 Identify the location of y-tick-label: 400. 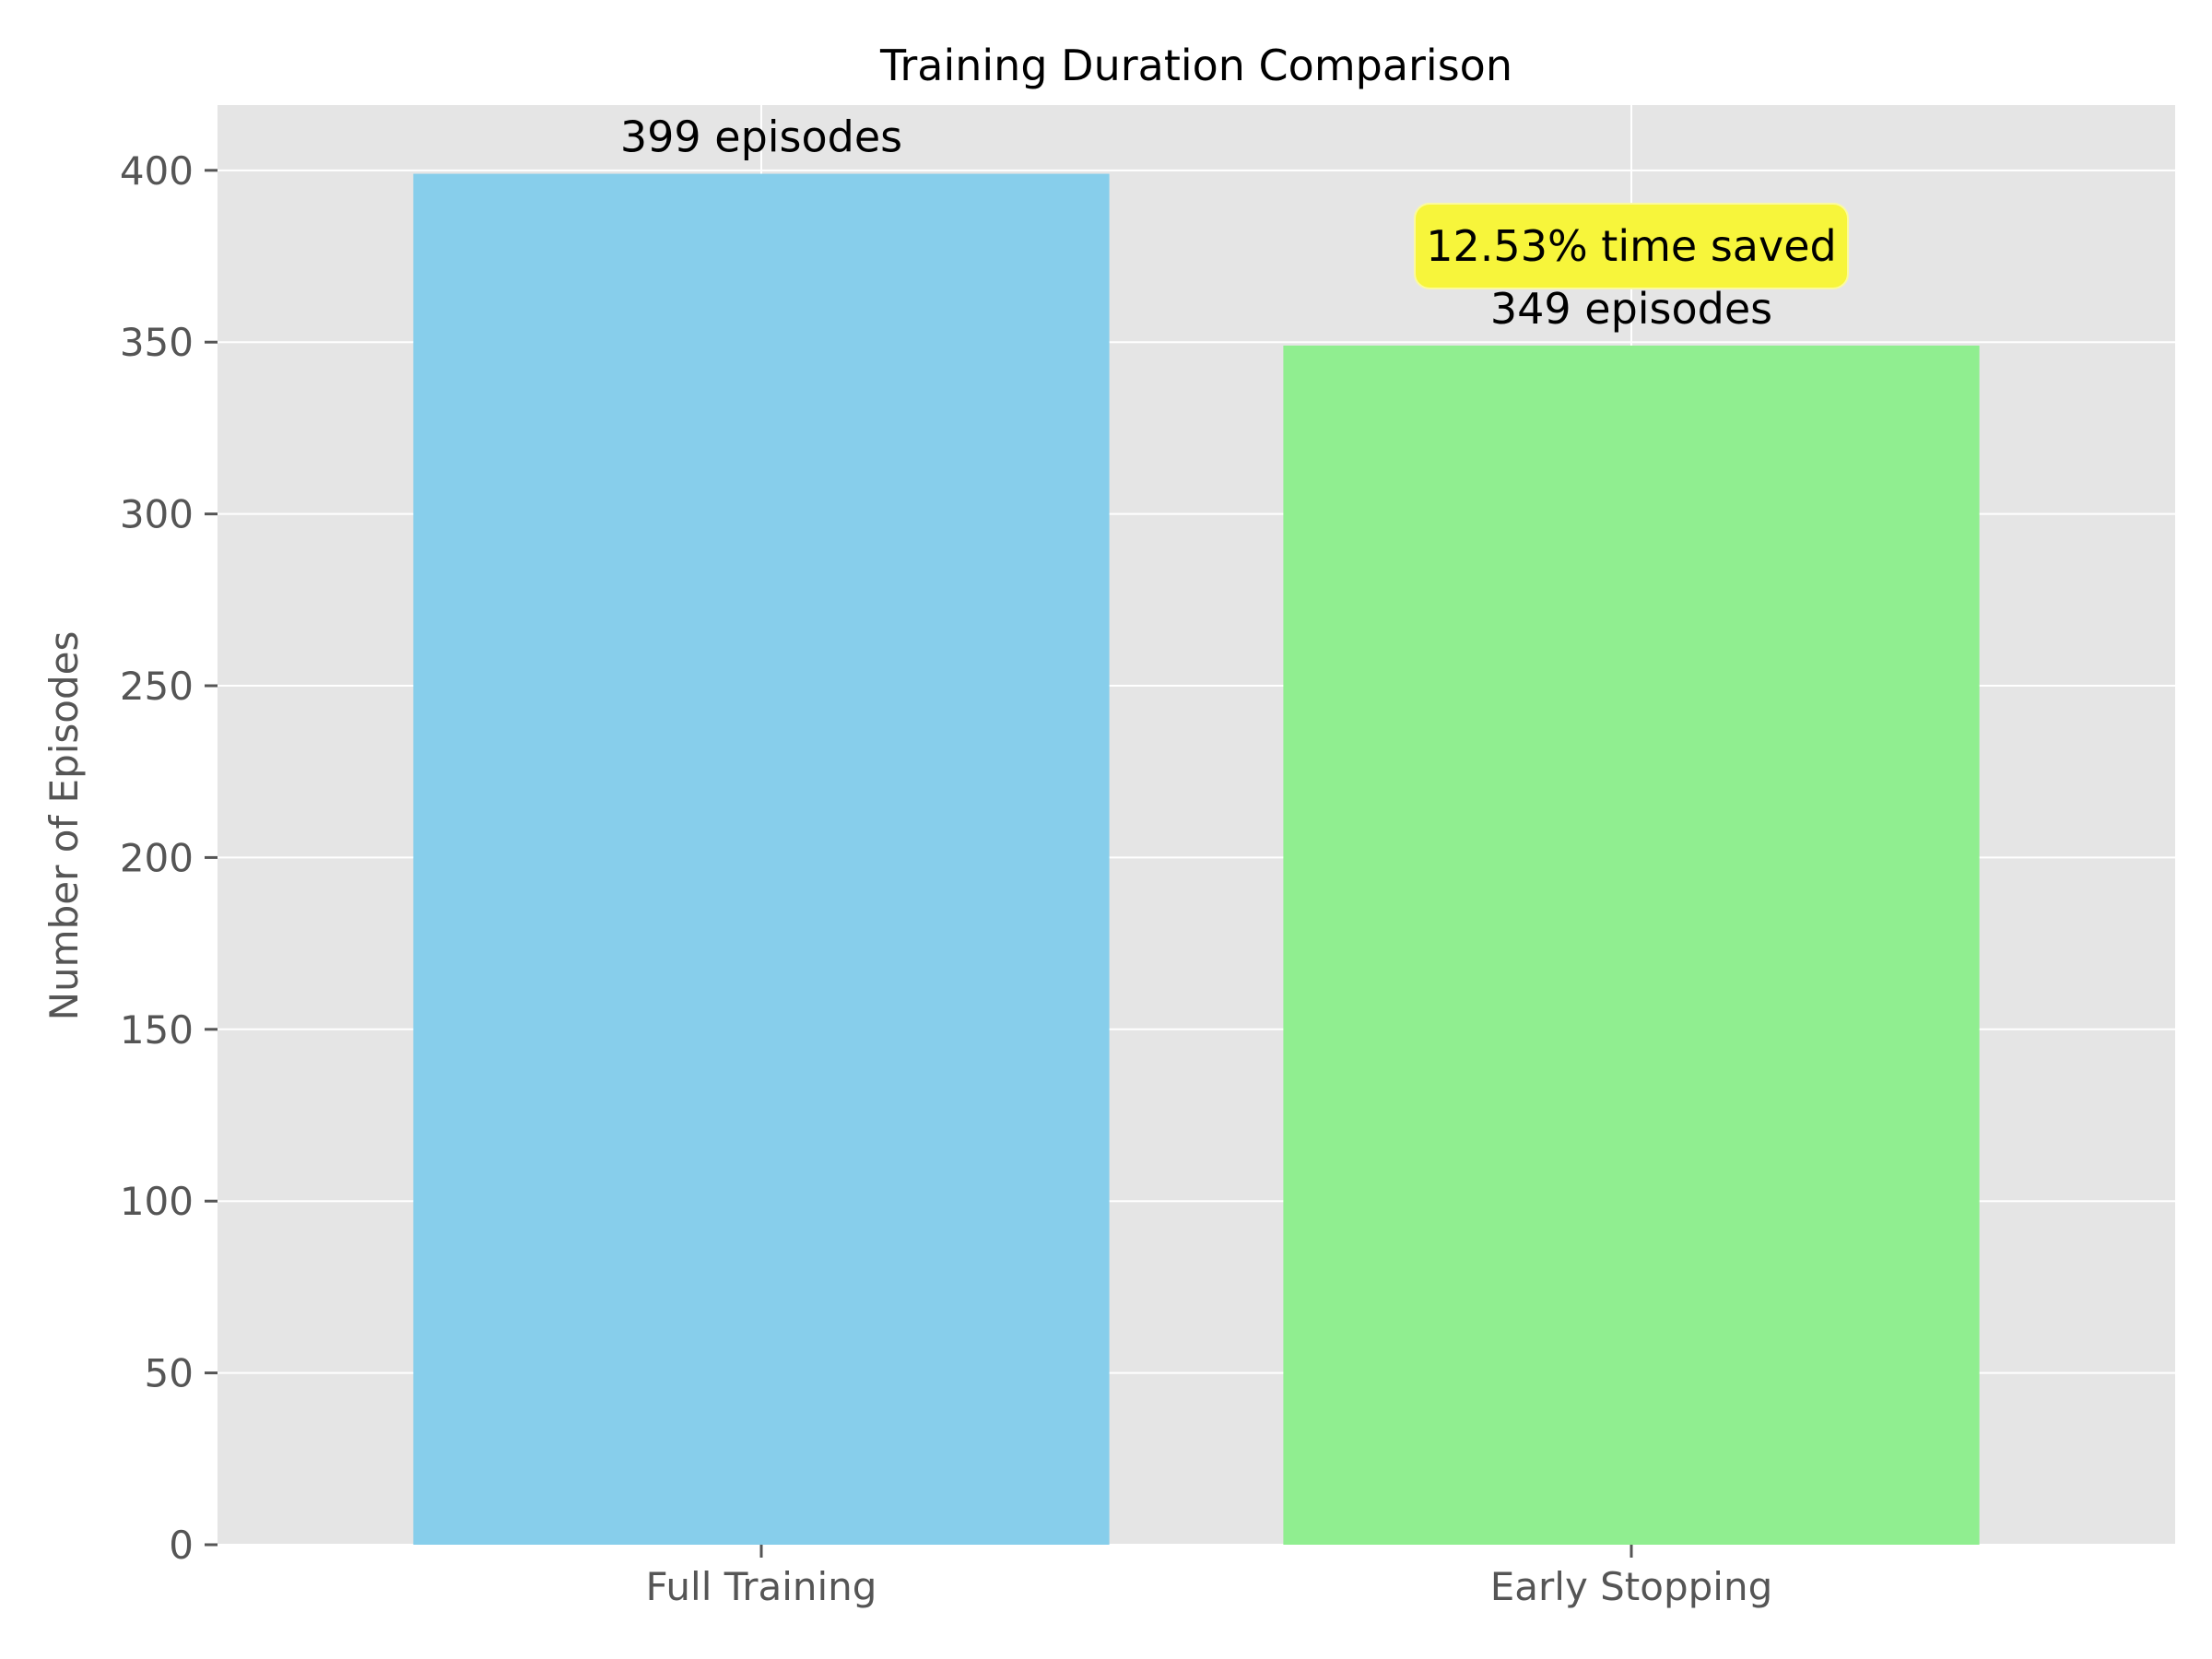
(157, 171).